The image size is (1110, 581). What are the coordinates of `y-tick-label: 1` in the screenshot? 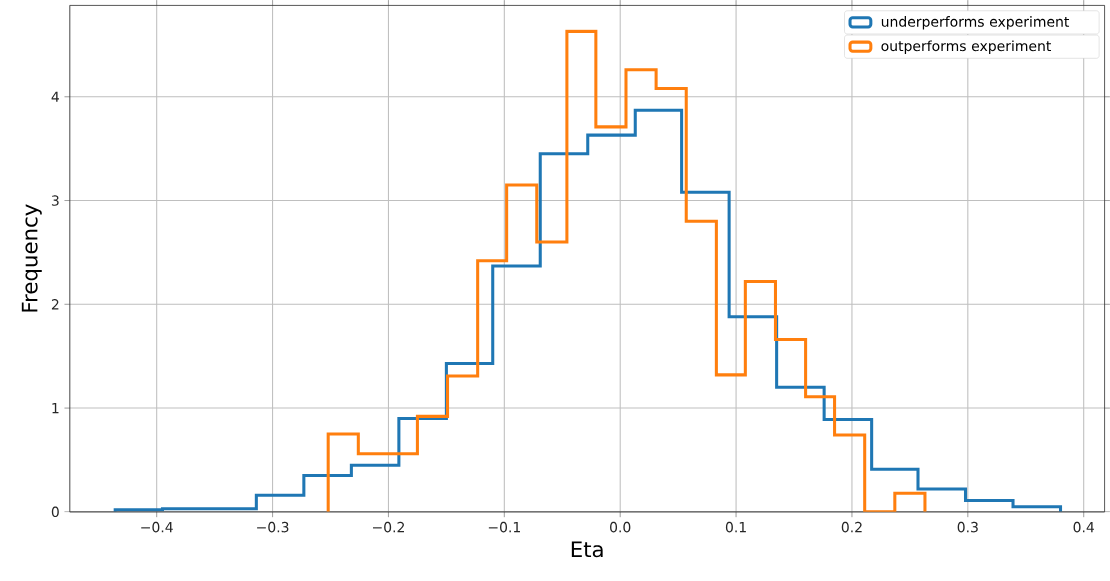 It's located at (55, 408).